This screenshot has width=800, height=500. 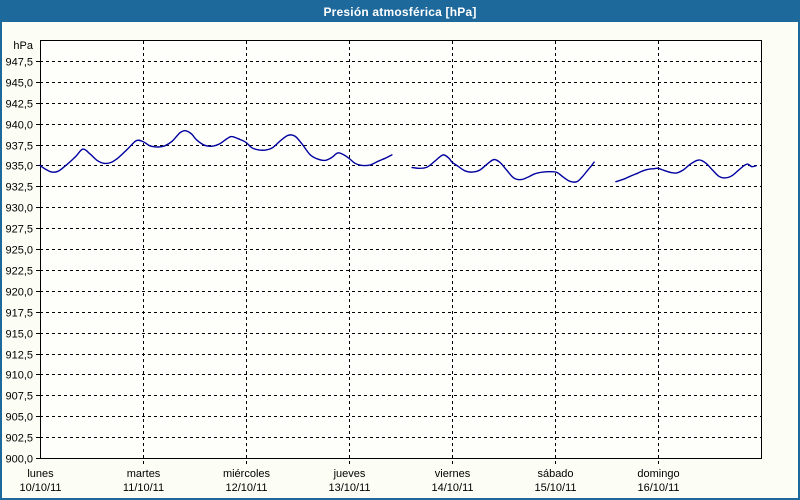 What do you see at coordinates (453, 474) in the screenshot?
I see `day-label: viernes` at bounding box center [453, 474].